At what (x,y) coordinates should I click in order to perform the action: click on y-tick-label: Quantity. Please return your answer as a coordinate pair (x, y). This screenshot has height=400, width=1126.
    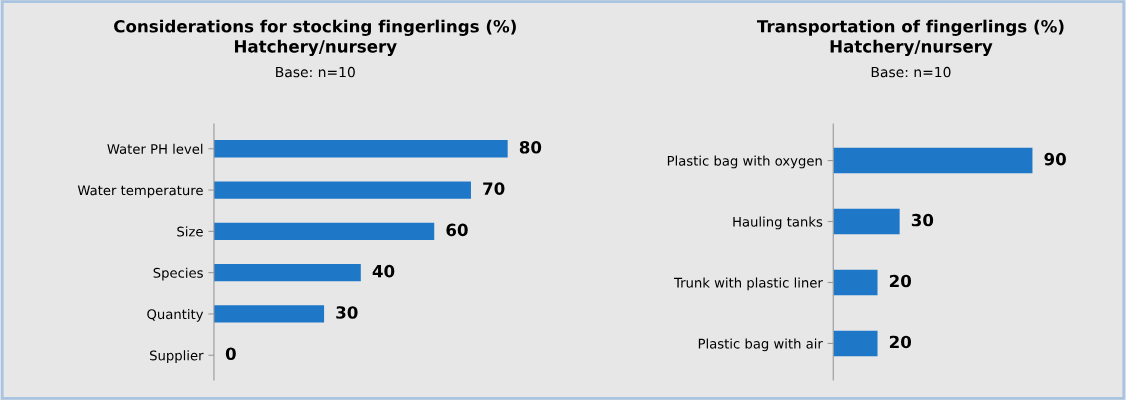
    Looking at the image, I should click on (175, 315).